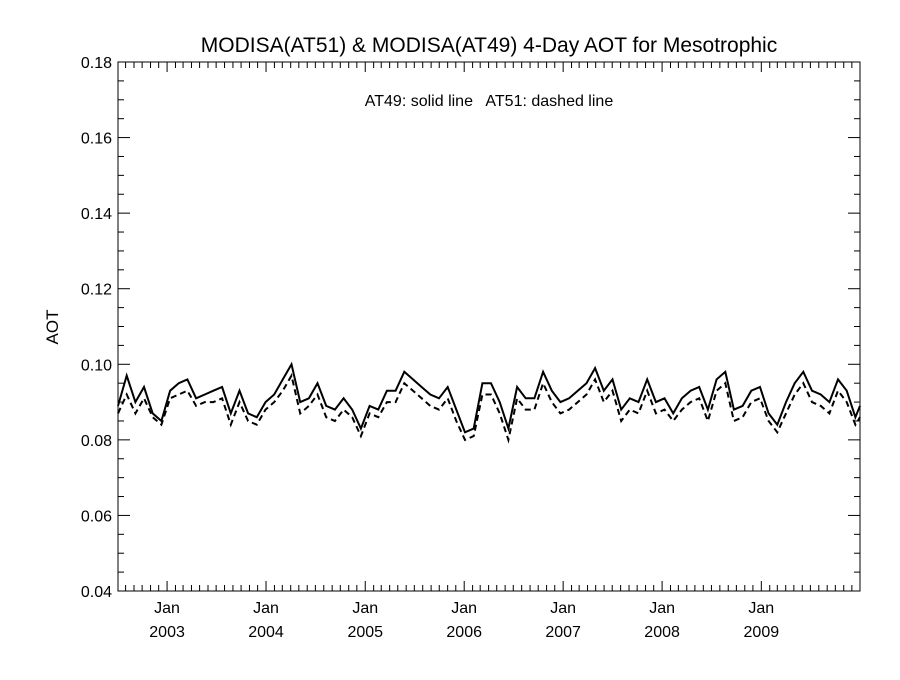  What do you see at coordinates (96, 516) in the screenshot?
I see `y-tick-label: 0.06` at bounding box center [96, 516].